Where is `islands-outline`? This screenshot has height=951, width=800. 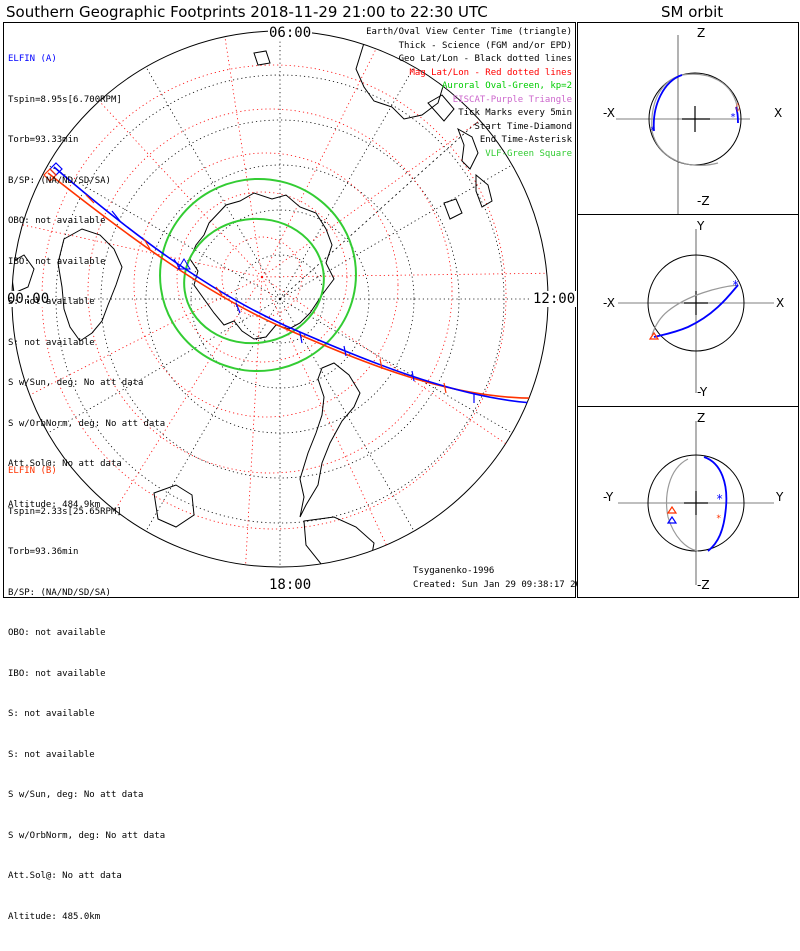 islands-outline is located at coordinates (358, 135).